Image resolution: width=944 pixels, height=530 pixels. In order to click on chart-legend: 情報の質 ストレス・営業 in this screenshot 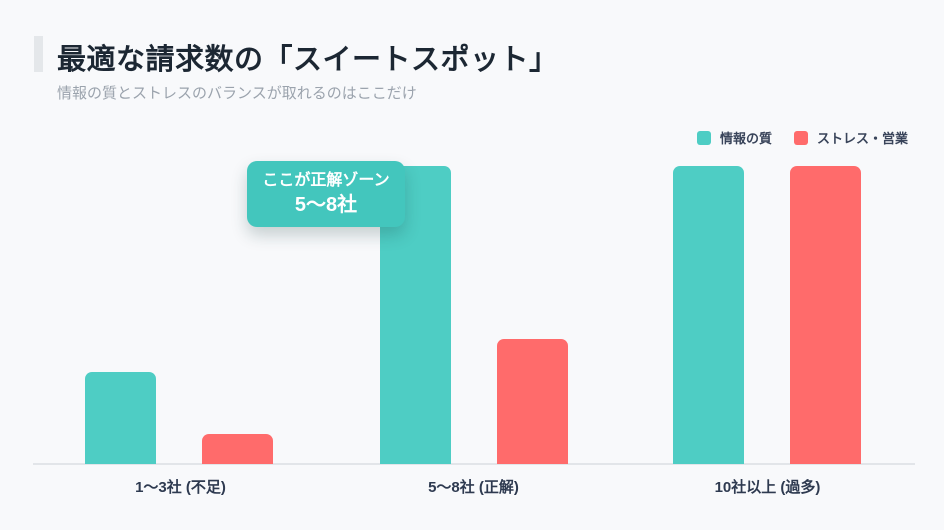, I will do `click(802, 137)`.